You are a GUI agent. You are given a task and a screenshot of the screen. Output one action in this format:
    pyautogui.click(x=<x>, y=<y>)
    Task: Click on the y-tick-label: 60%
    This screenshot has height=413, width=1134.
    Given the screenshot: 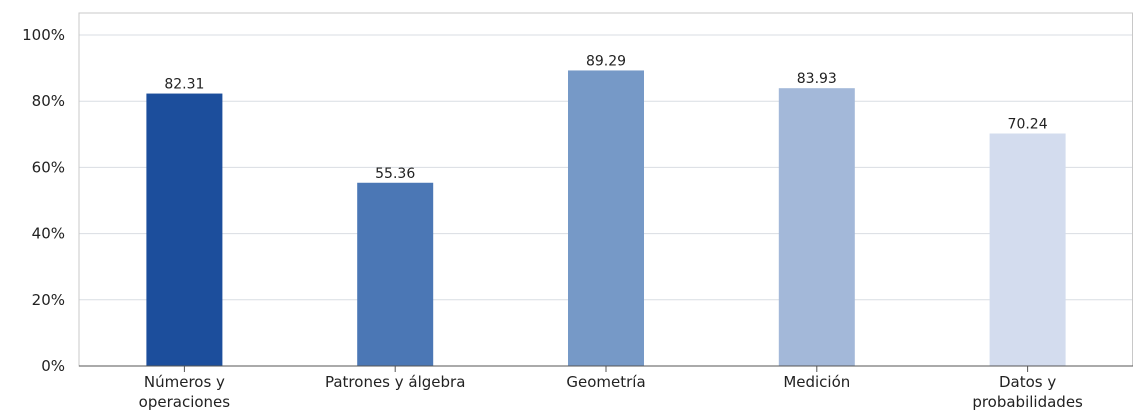 What is the action you would take?
    pyautogui.click(x=48, y=167)
    